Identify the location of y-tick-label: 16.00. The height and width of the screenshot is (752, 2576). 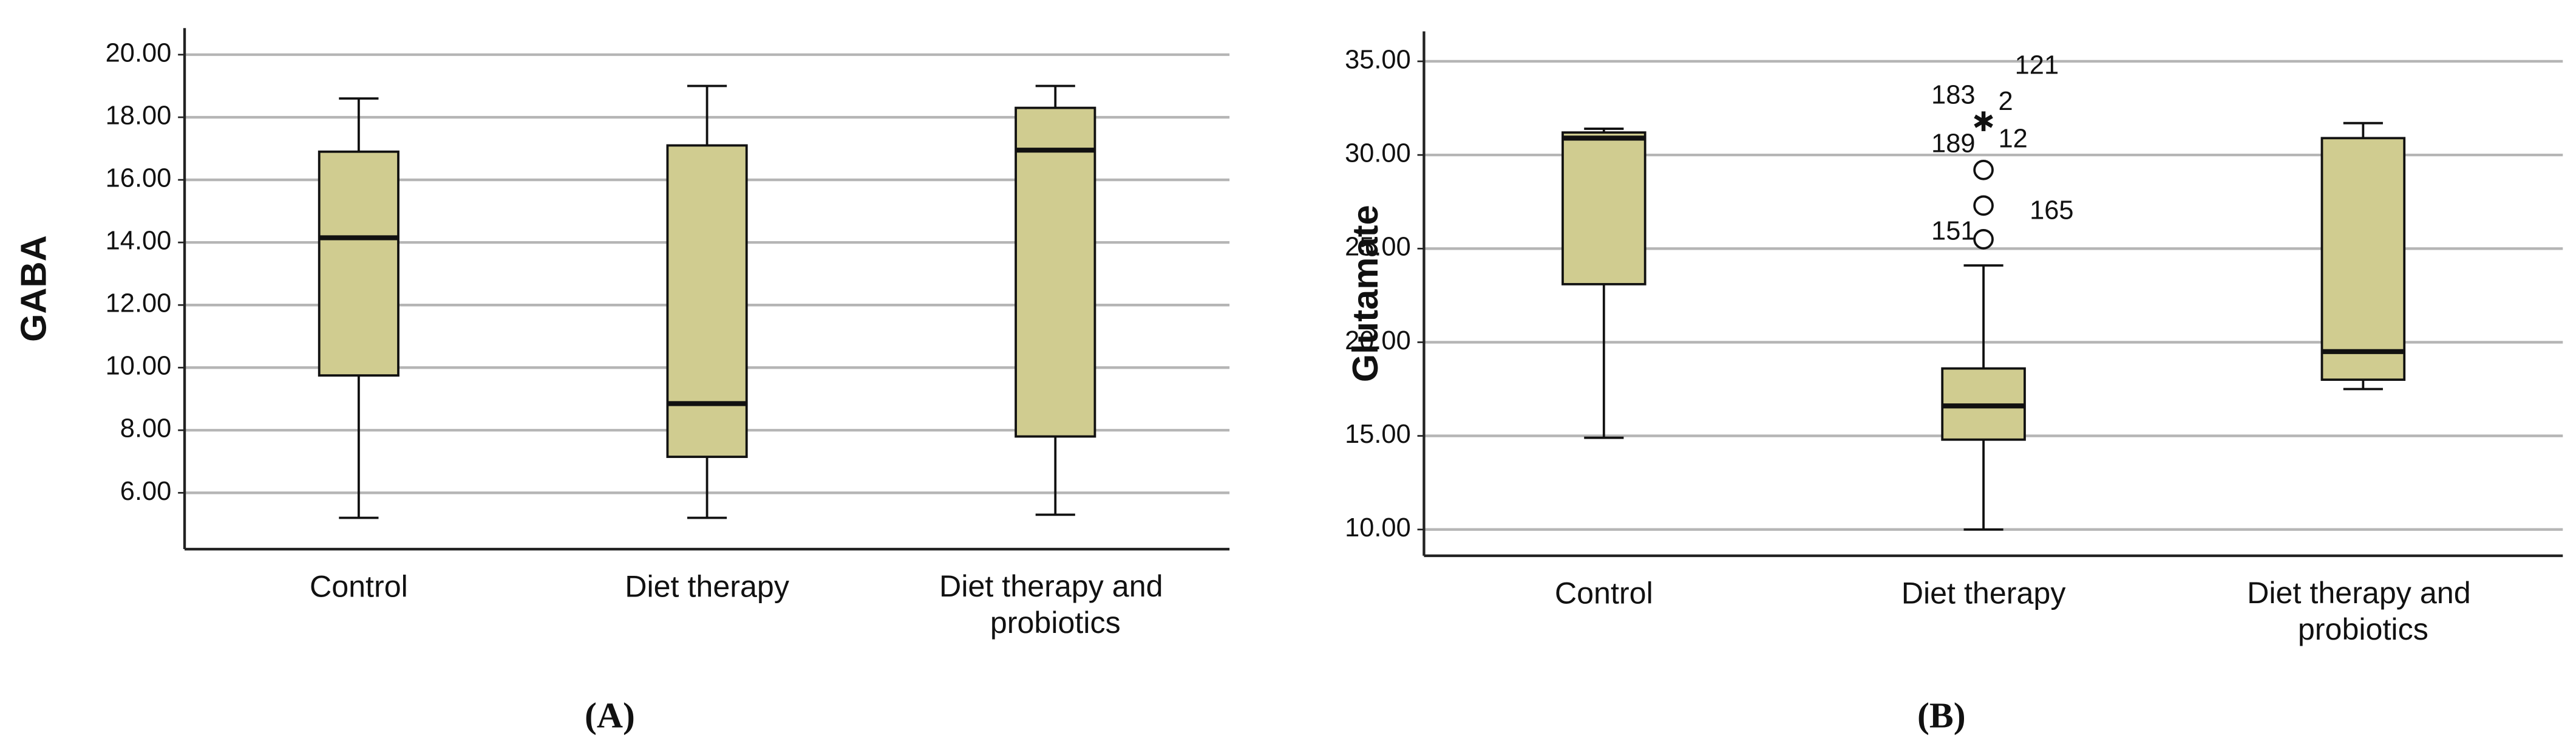
(139, 178).